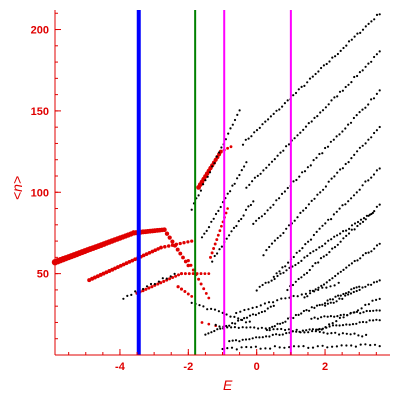 The height and width of the screenshot is (400, 400). Describe the element at coordinates (228, 385) in the screenshot. I see `x-axis-label: E` at that location.